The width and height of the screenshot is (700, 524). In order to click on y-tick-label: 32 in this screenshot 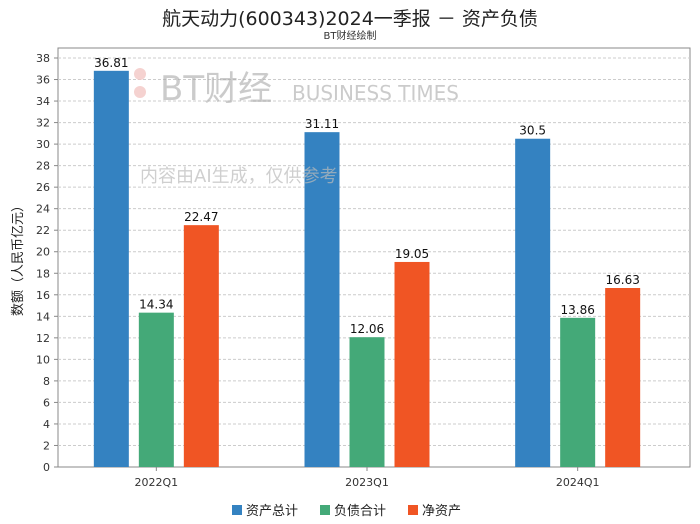, I will do `click(43, 123)`.